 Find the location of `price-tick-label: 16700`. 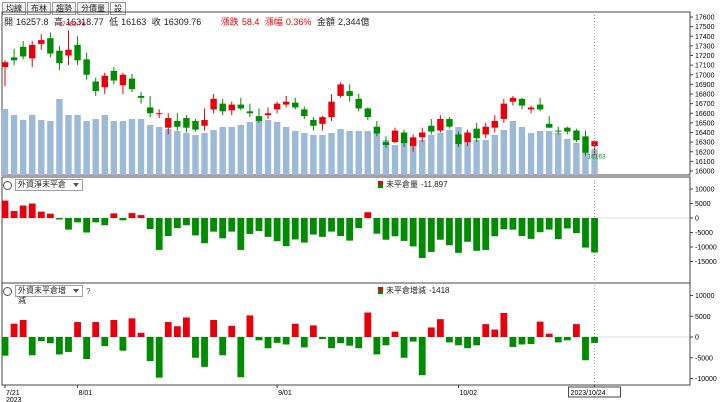

price-tick-label: 16700 is located at coordinates (705, 104).